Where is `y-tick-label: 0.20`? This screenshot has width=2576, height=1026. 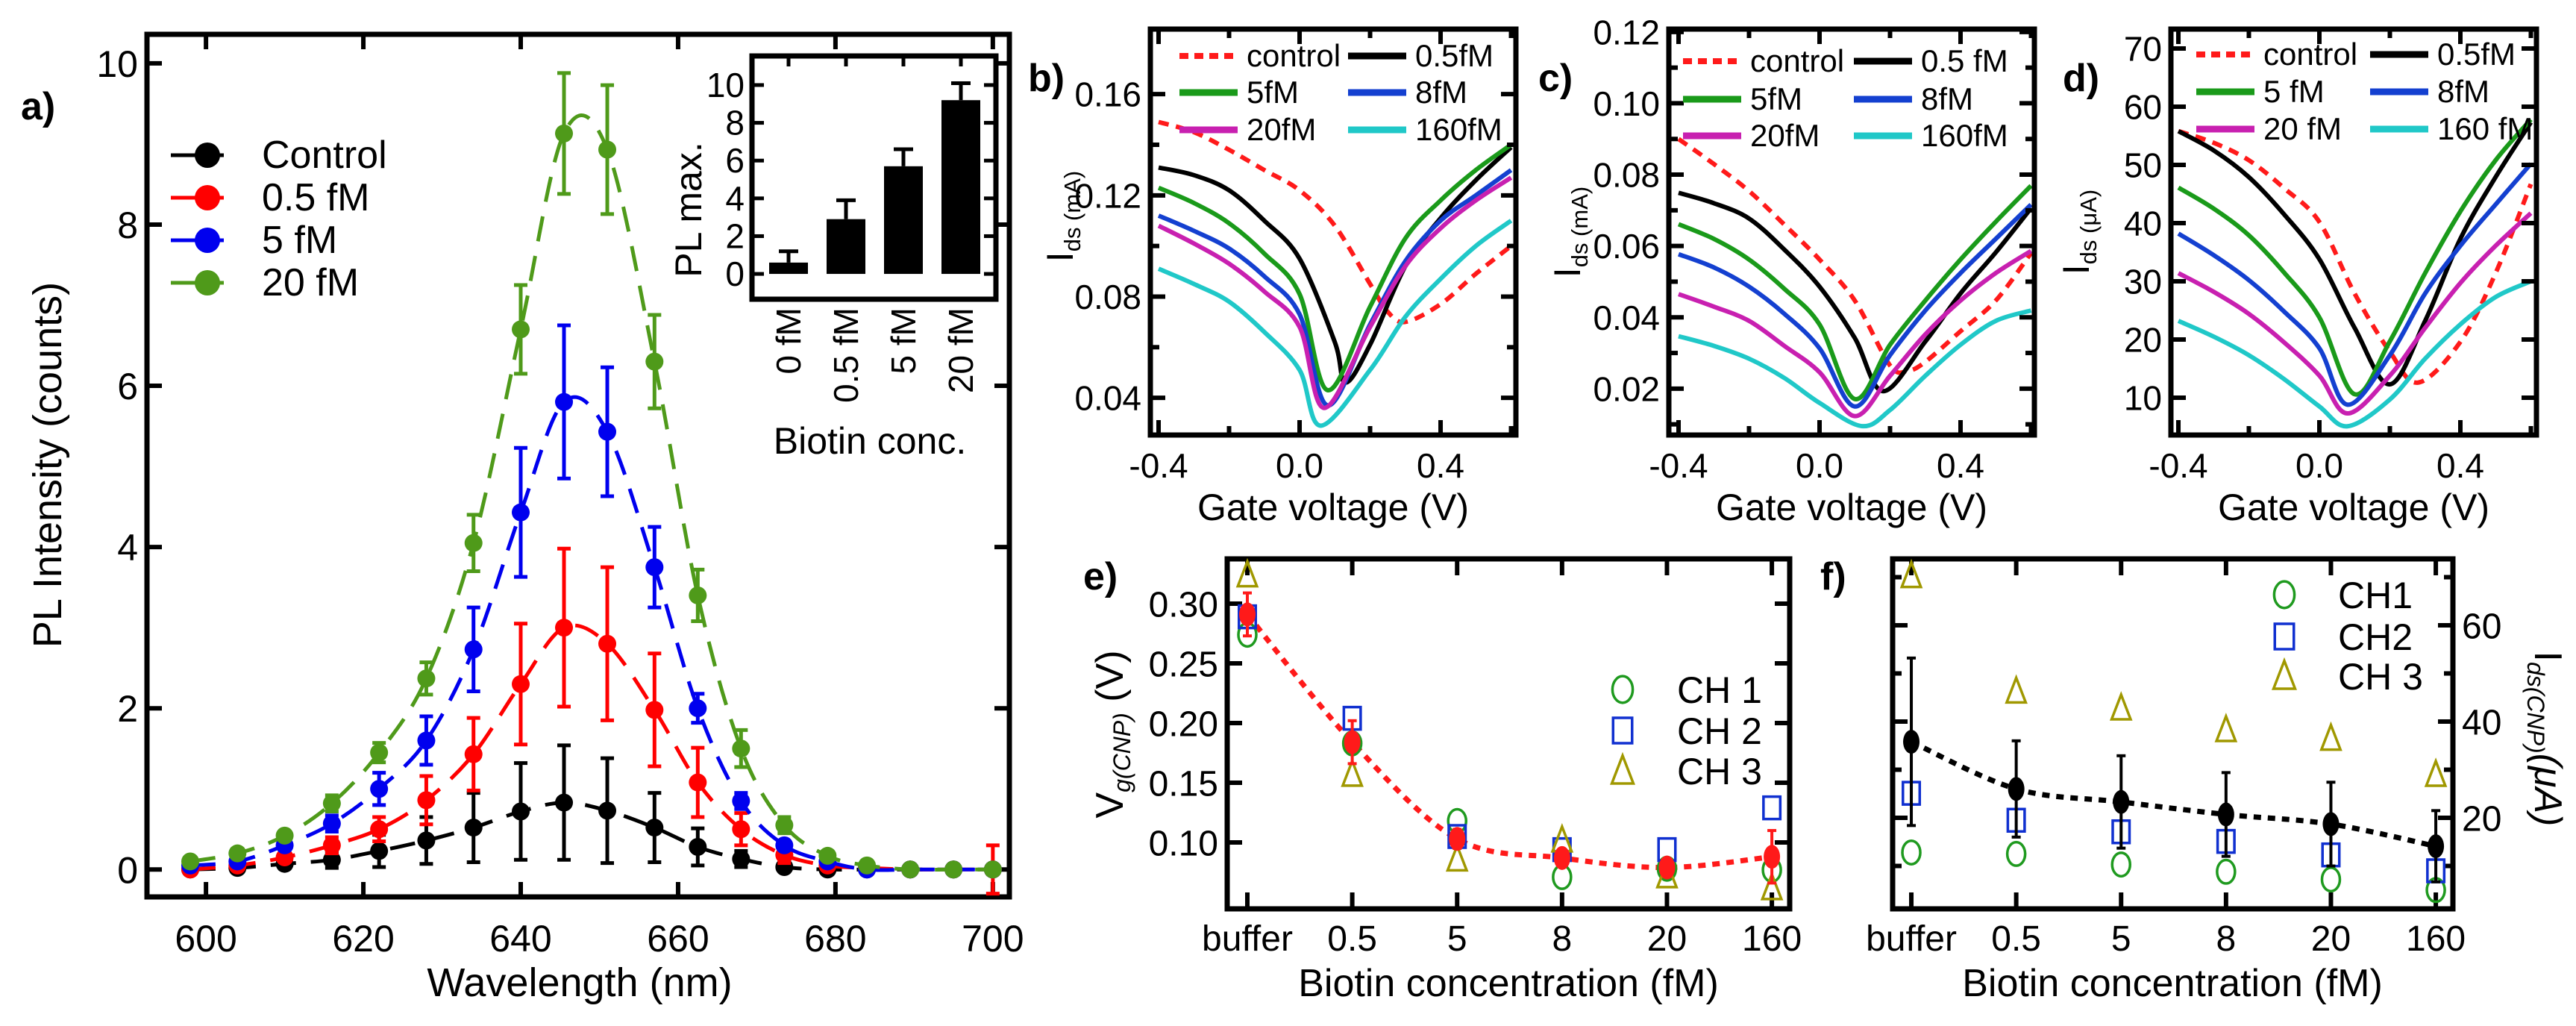
y-tick-label: 0.20 is located at coordinates (1183, 724).